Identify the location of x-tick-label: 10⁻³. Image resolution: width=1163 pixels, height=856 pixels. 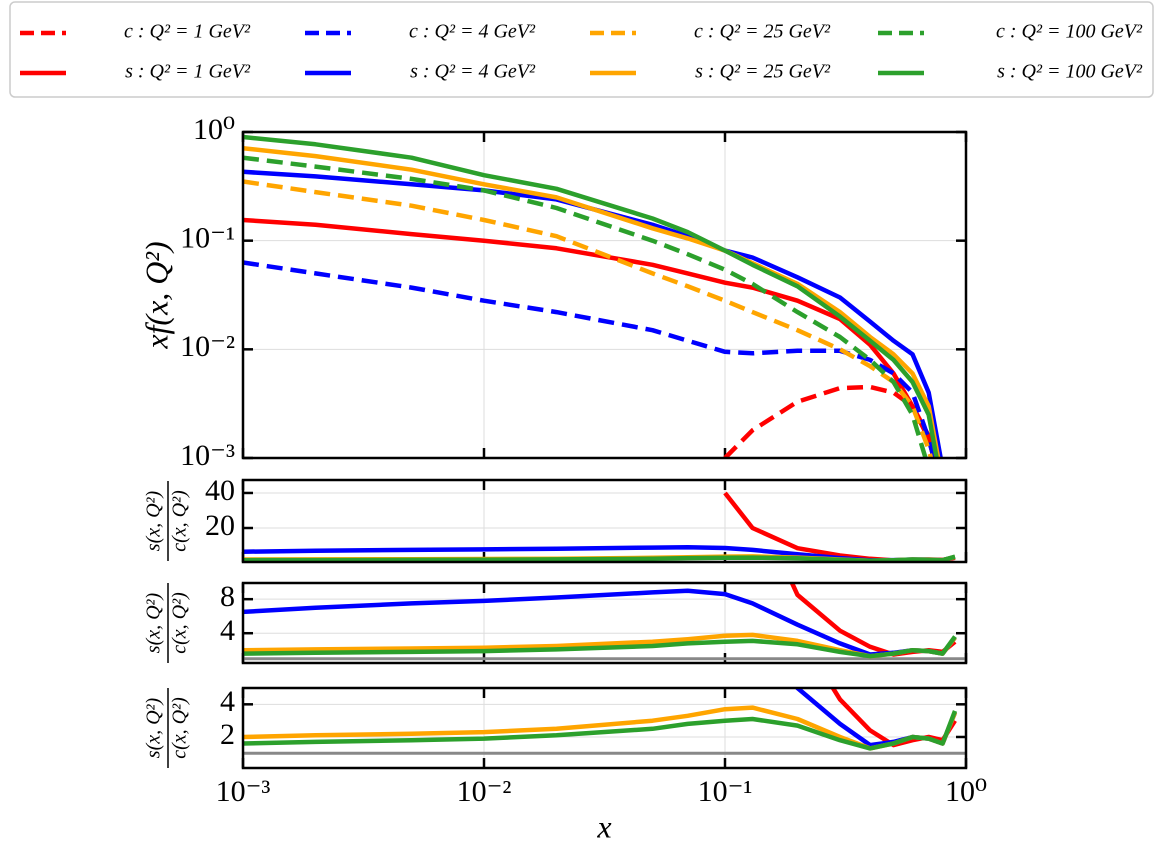
(243, 791).